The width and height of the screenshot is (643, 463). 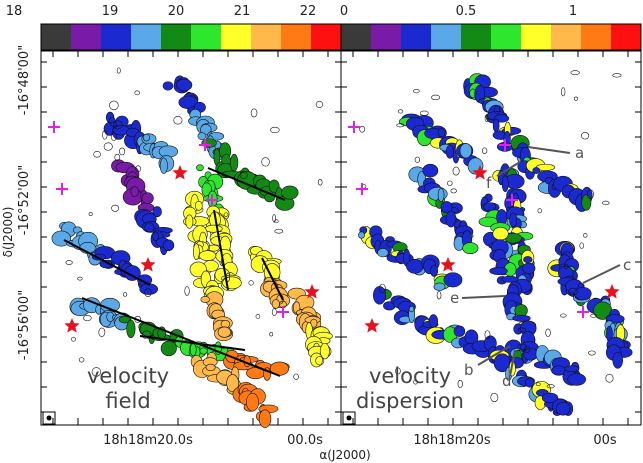 What do you see at coordinates (110, 11) in the screenshot?
I see `colorbar-tick-label: 19` at bounding box center [110, 11].